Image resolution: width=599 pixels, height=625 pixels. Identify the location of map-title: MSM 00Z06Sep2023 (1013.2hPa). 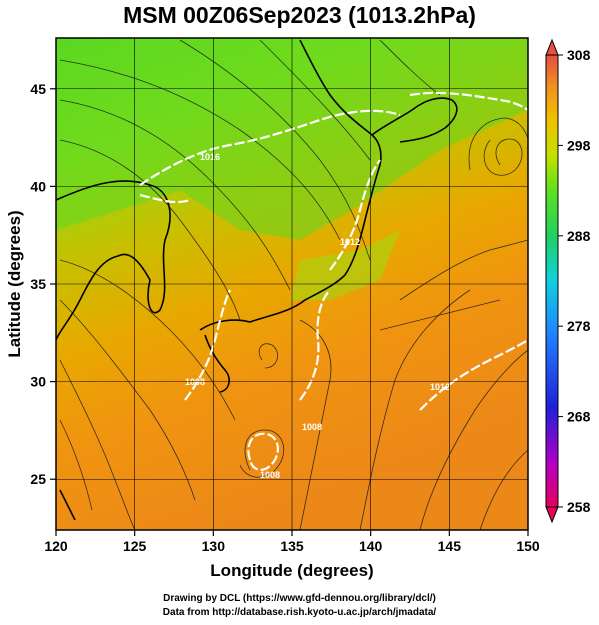
(299, 15).